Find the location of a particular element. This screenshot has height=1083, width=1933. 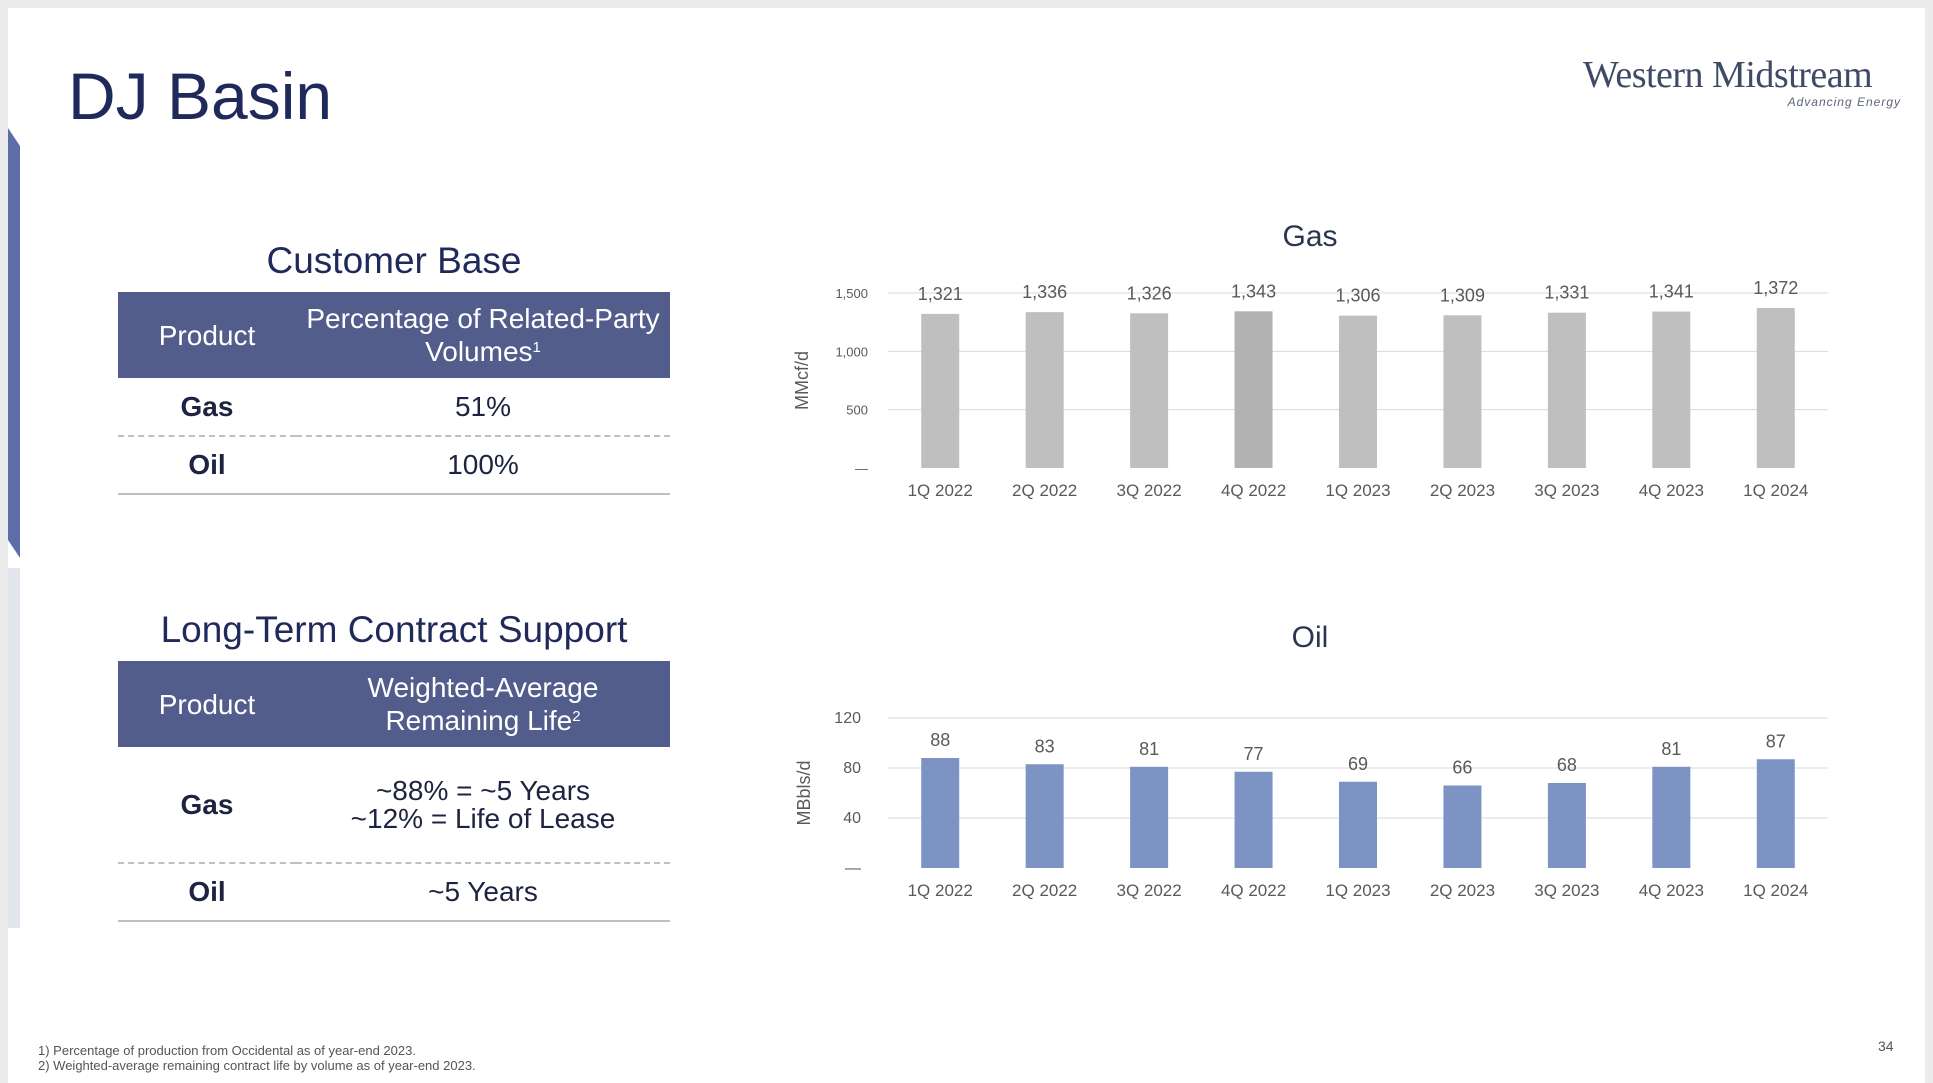

y-axis-label: MMcf/d is located at coordinates (802, 380).